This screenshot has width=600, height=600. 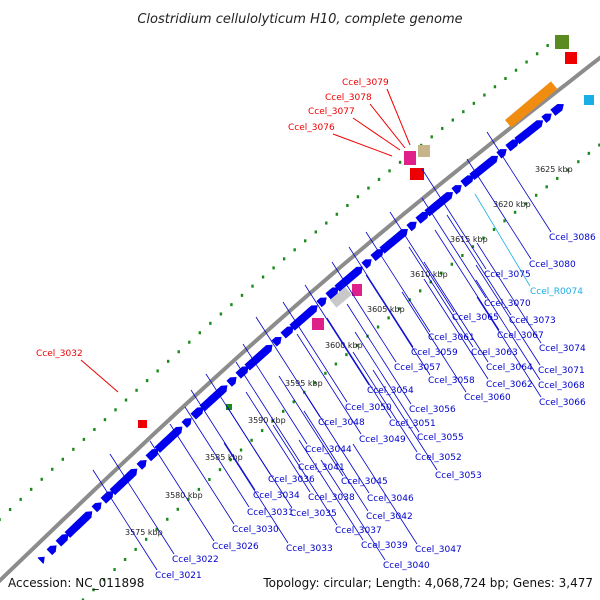 I want to click on gene-label: Ccel_3034, so click(x=276, y=496).